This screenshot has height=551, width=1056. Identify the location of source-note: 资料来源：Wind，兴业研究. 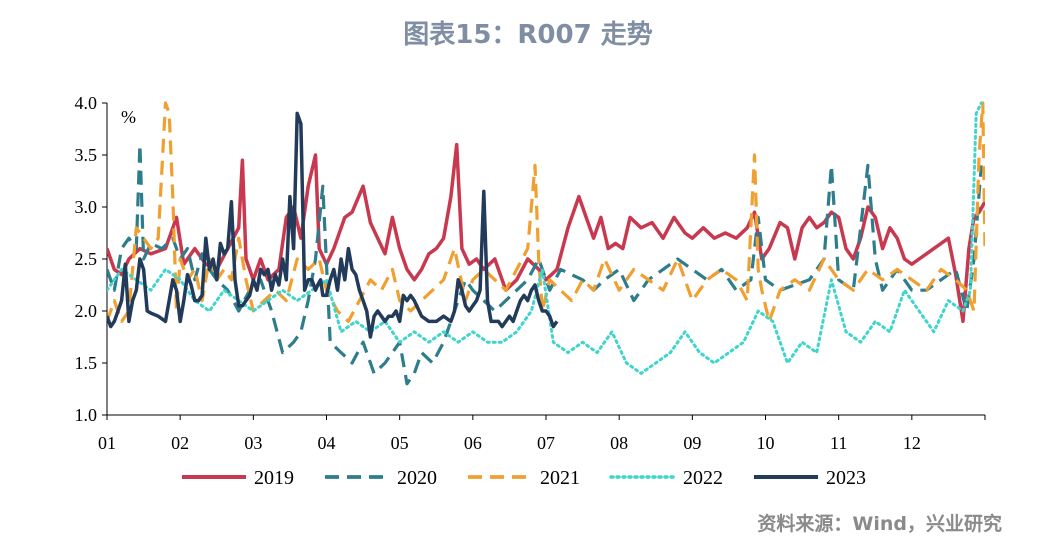
(879, 524).